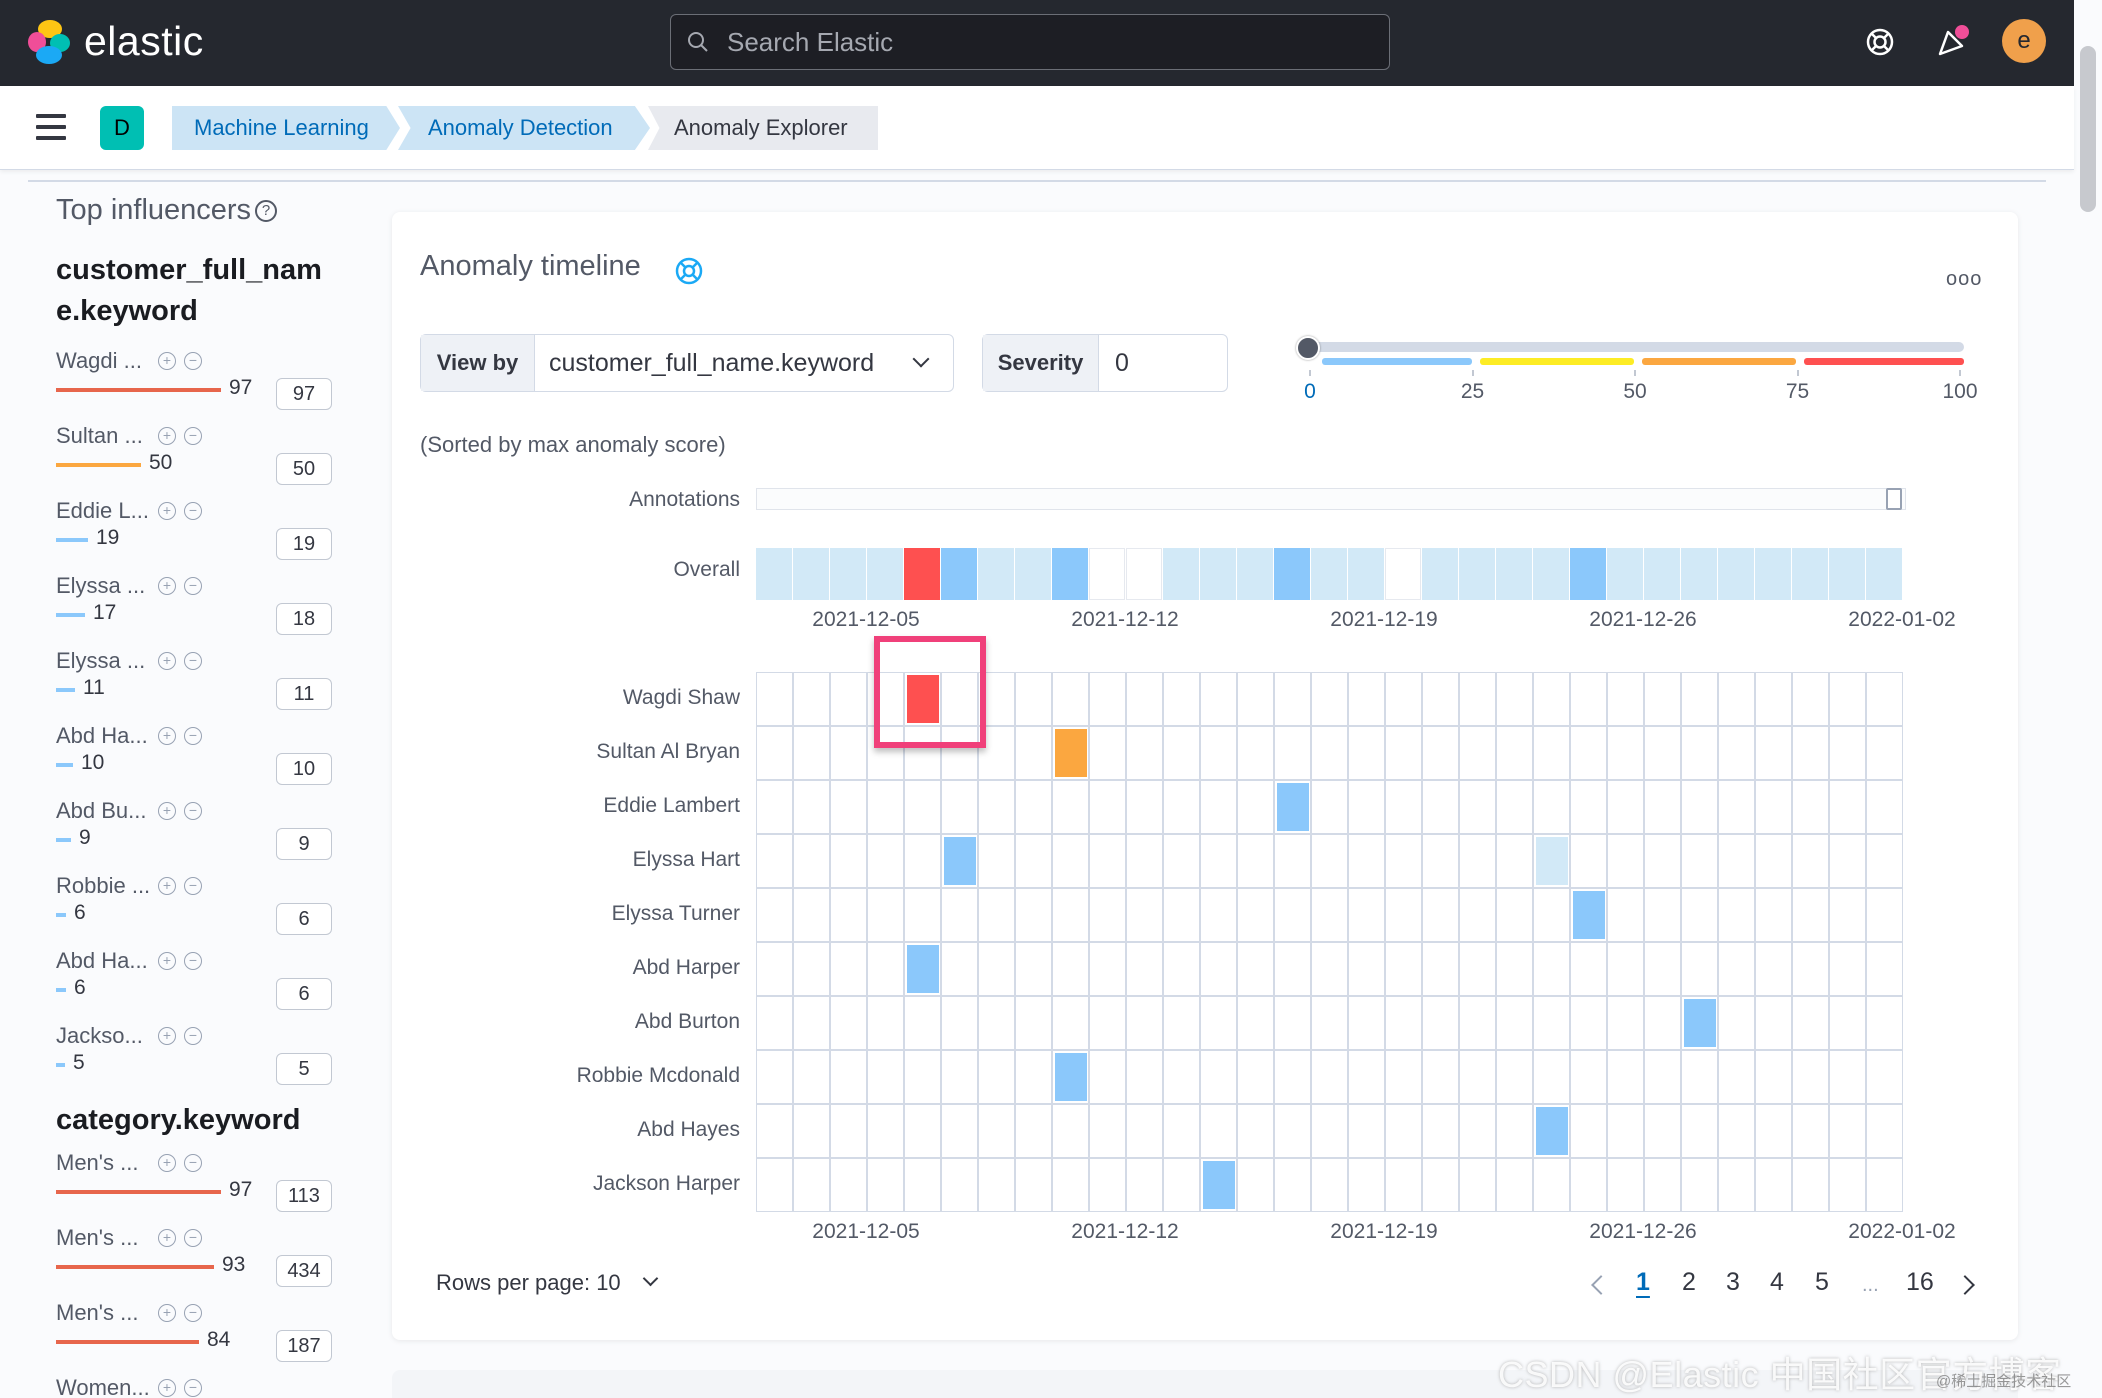 This screenshot has height=1398, width=2102. I want to click on swimlane-label: Wagdi Shaw, so click(681, 697).